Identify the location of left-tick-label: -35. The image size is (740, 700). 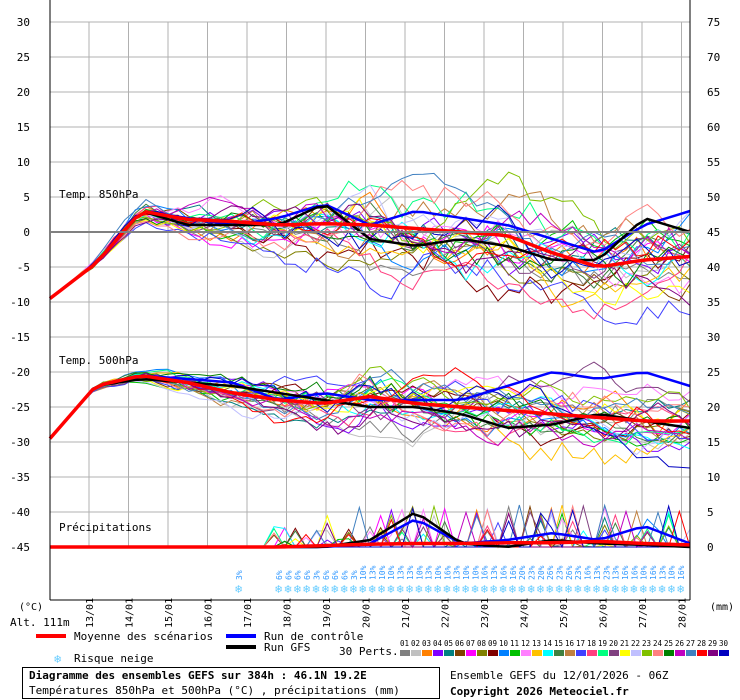
(20, 477).